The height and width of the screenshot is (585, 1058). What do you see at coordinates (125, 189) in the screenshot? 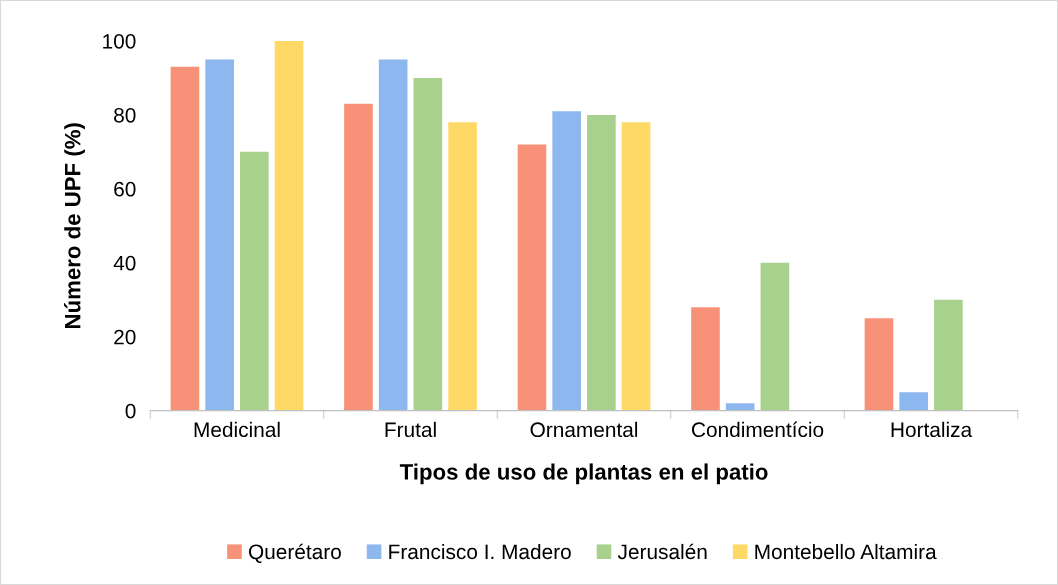
I see `y-tick-label: 60` at bounding box center [125, 189].